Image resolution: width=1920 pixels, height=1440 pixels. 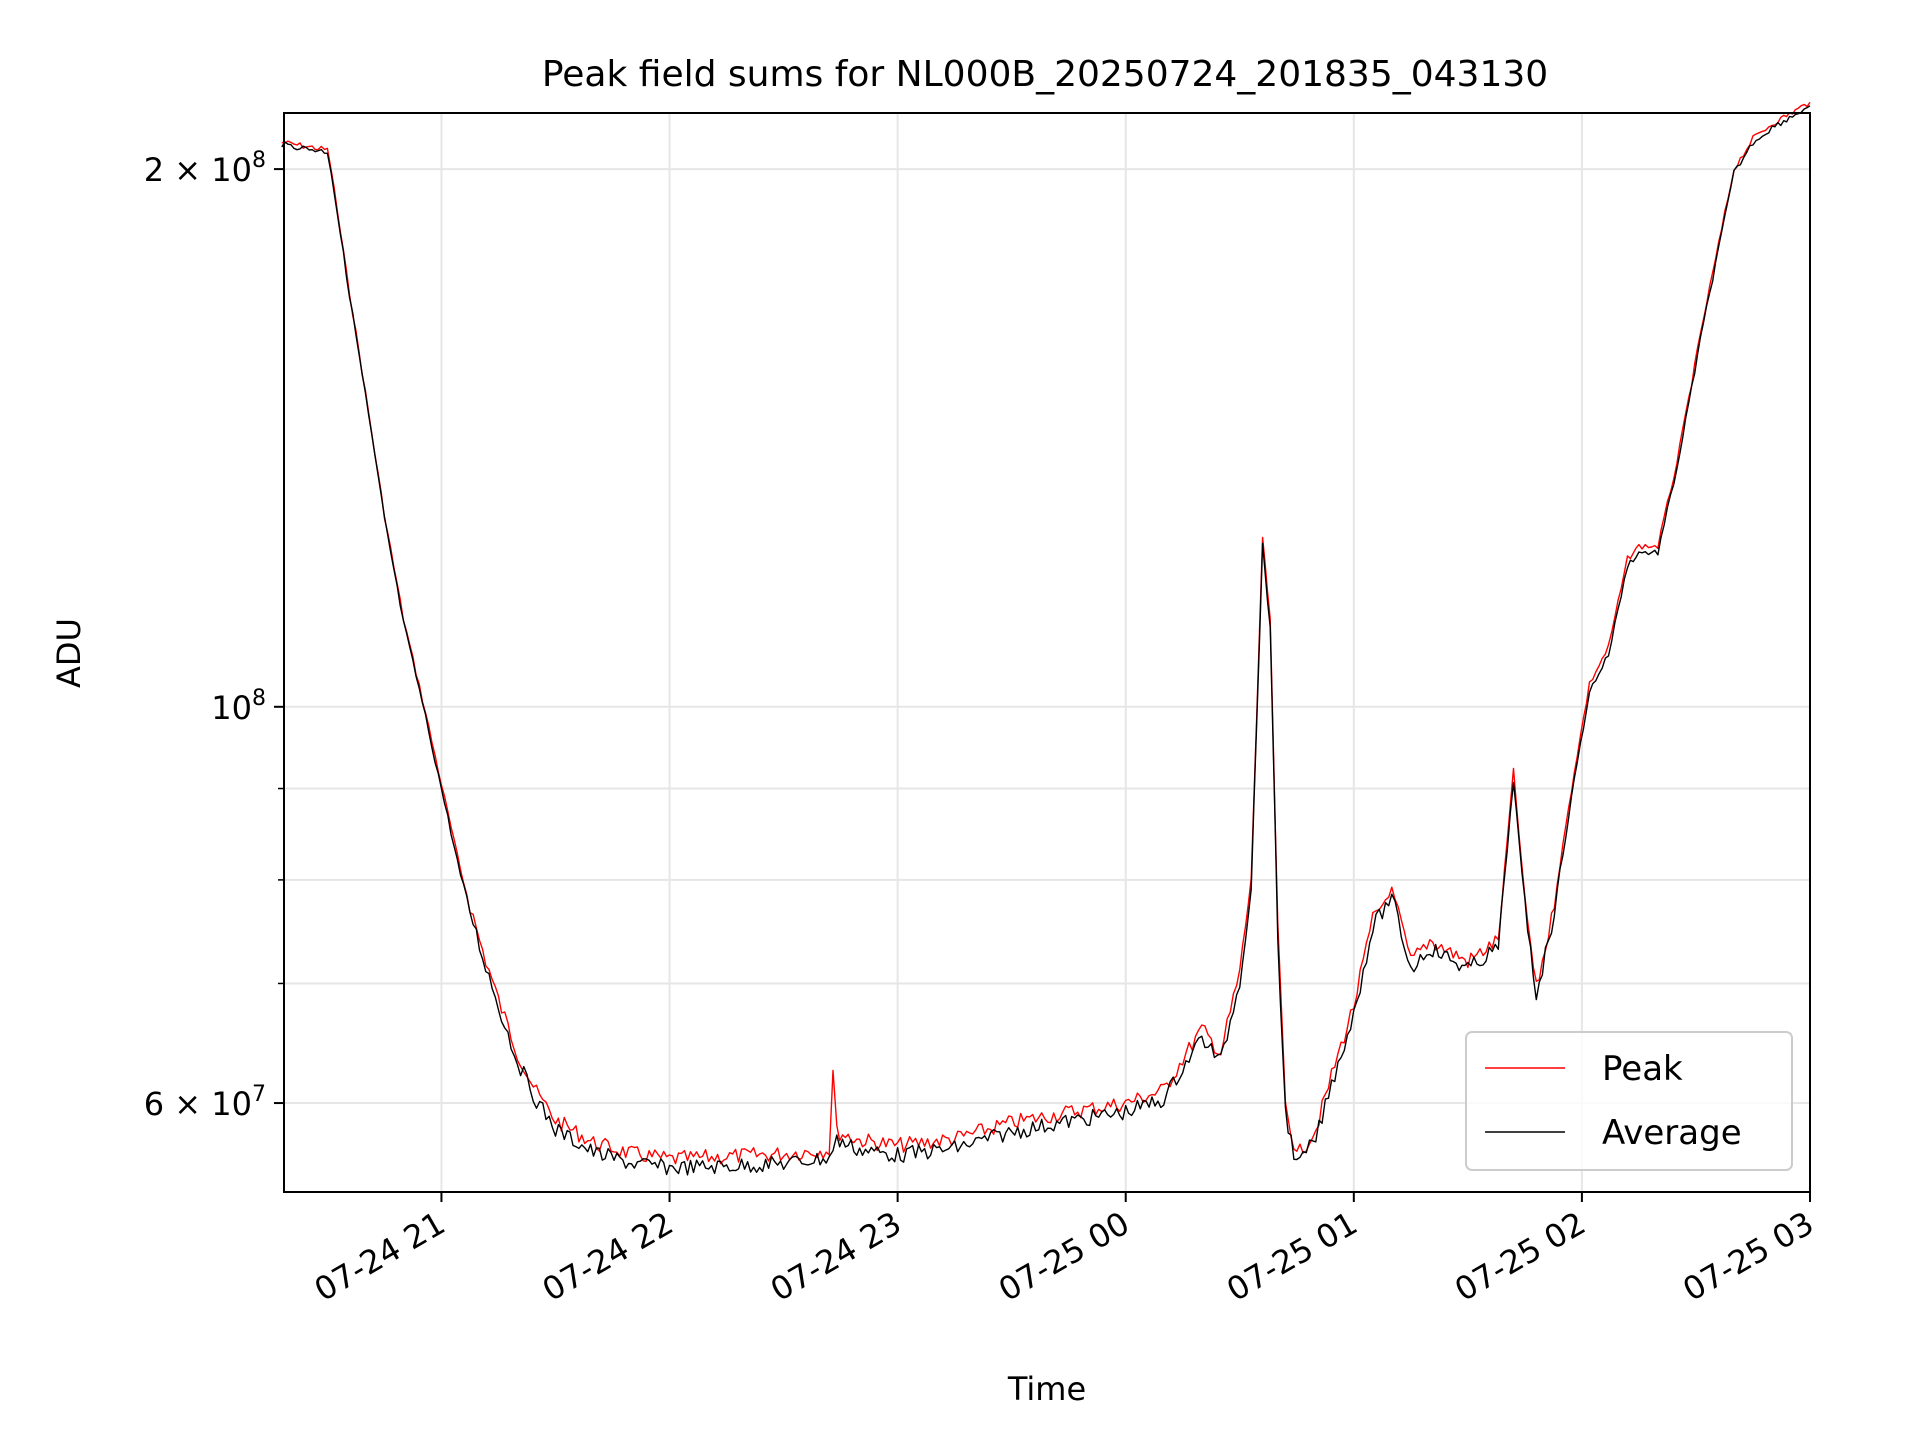 I want to click on legend-box, so click(x=1629, y=1101).